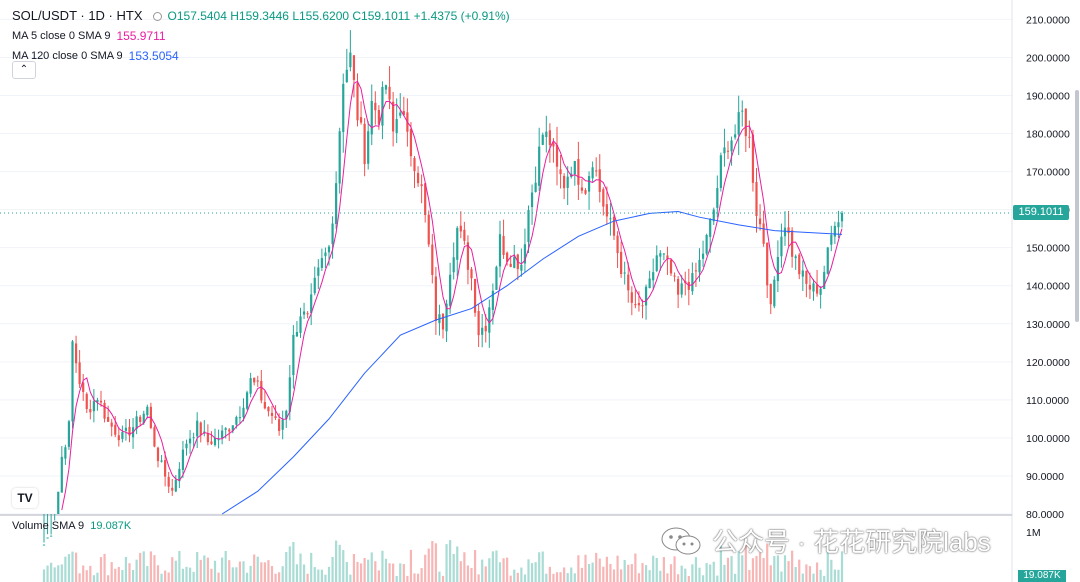  I want to click on price-scale-scrollbar, so click(1077, 206).